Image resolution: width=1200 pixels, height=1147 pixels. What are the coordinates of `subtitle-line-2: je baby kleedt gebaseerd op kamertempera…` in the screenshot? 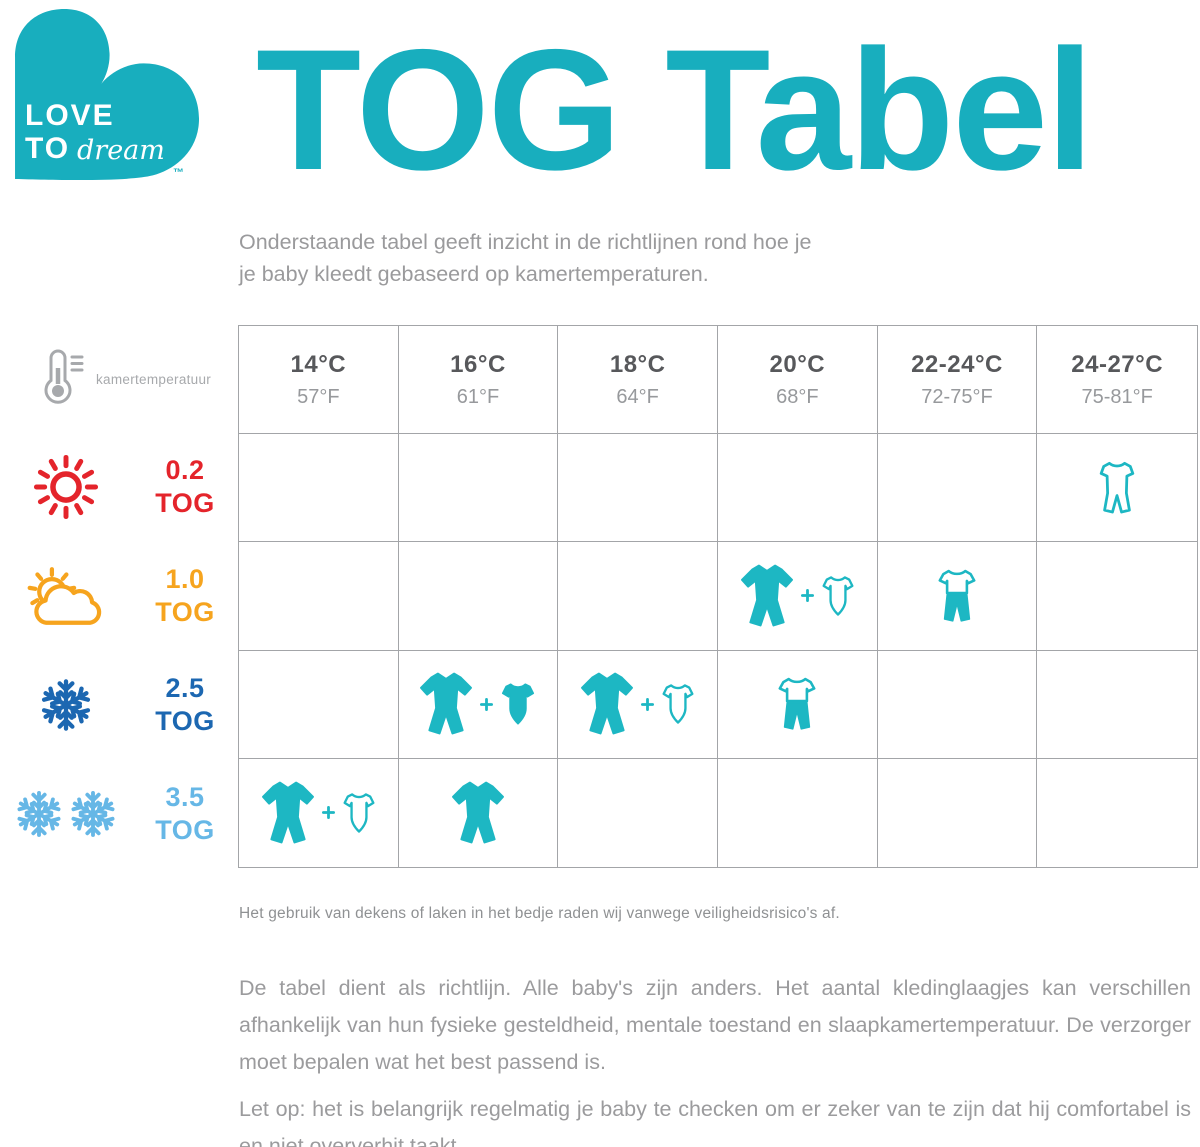 It's located at (474, 273).